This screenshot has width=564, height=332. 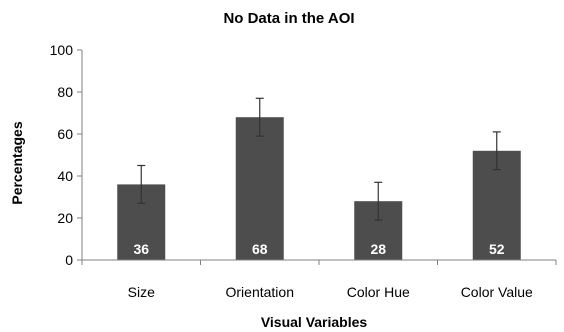 I want to click on x-axis: Size Orientation Color Hue Color Value, so click(x=319, y=279).